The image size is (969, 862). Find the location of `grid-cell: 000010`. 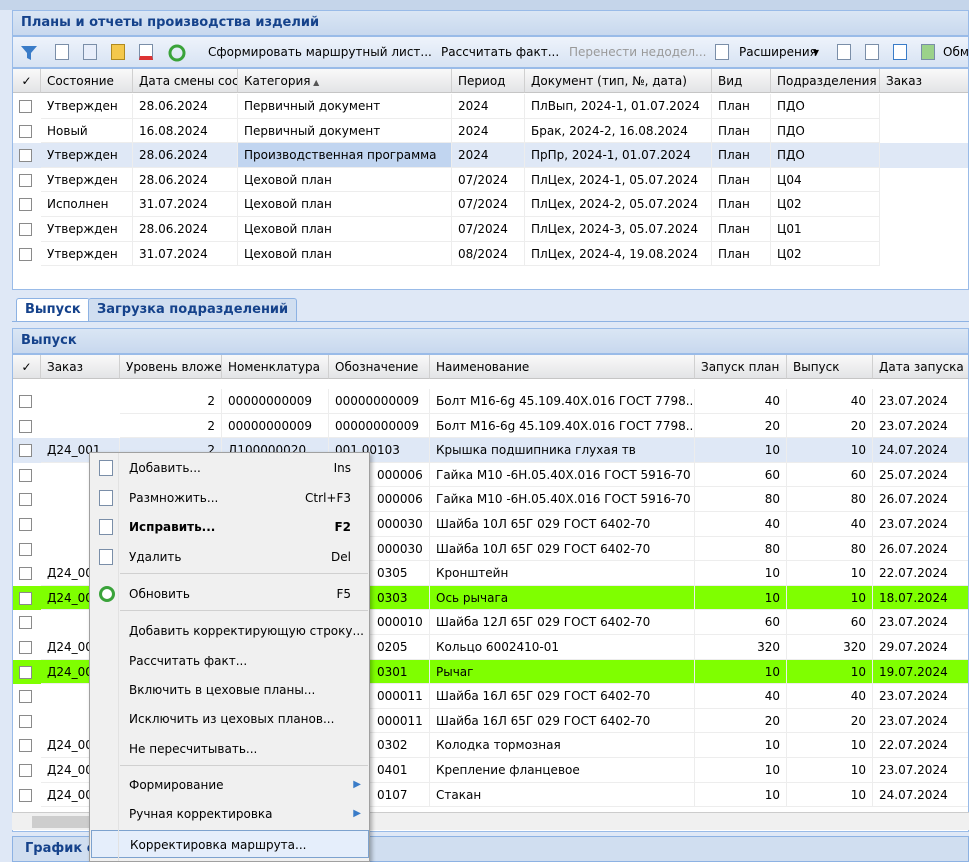

grid-cell: 000010 is located at coordinates (379, 622).